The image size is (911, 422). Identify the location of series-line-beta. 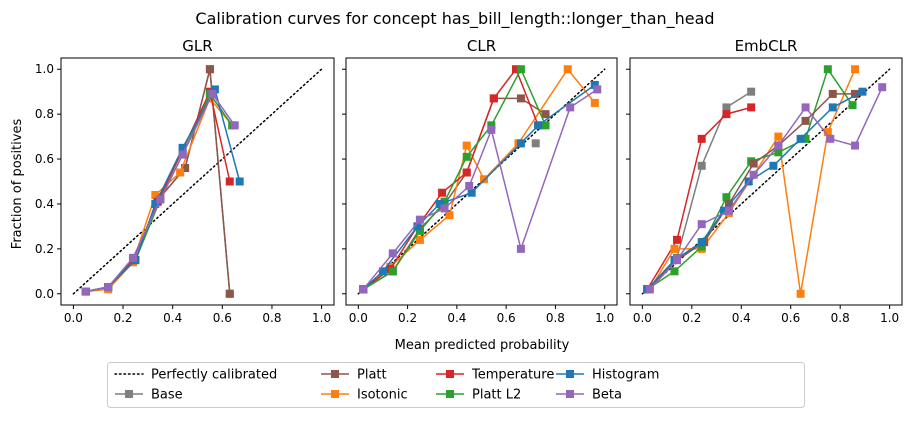
(766, 188).